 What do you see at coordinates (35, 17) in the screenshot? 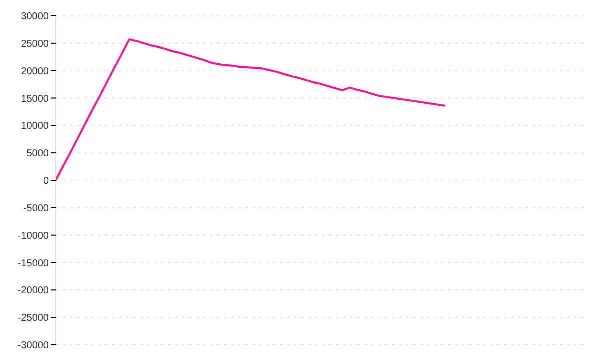
I see `y-tick-label: 30000` at bounding box center [35, 17].